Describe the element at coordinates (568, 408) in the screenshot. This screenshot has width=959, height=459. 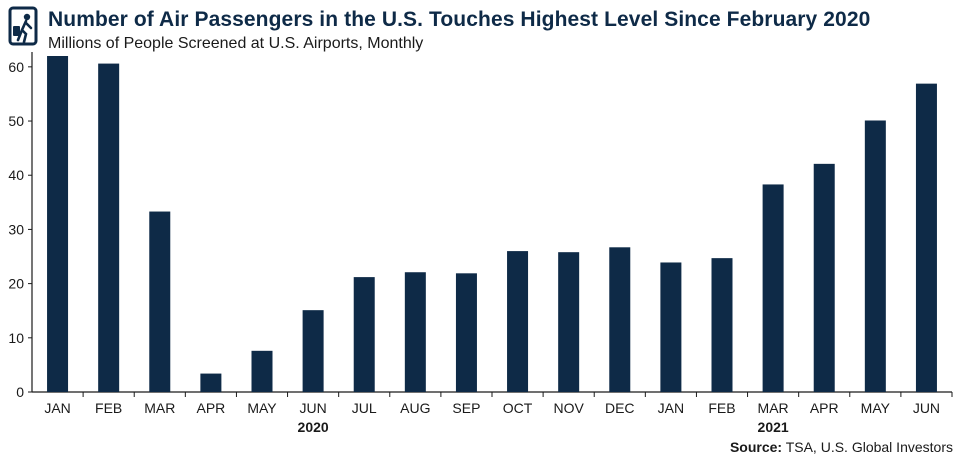
I see `x-tick-label: NOV` at that location.